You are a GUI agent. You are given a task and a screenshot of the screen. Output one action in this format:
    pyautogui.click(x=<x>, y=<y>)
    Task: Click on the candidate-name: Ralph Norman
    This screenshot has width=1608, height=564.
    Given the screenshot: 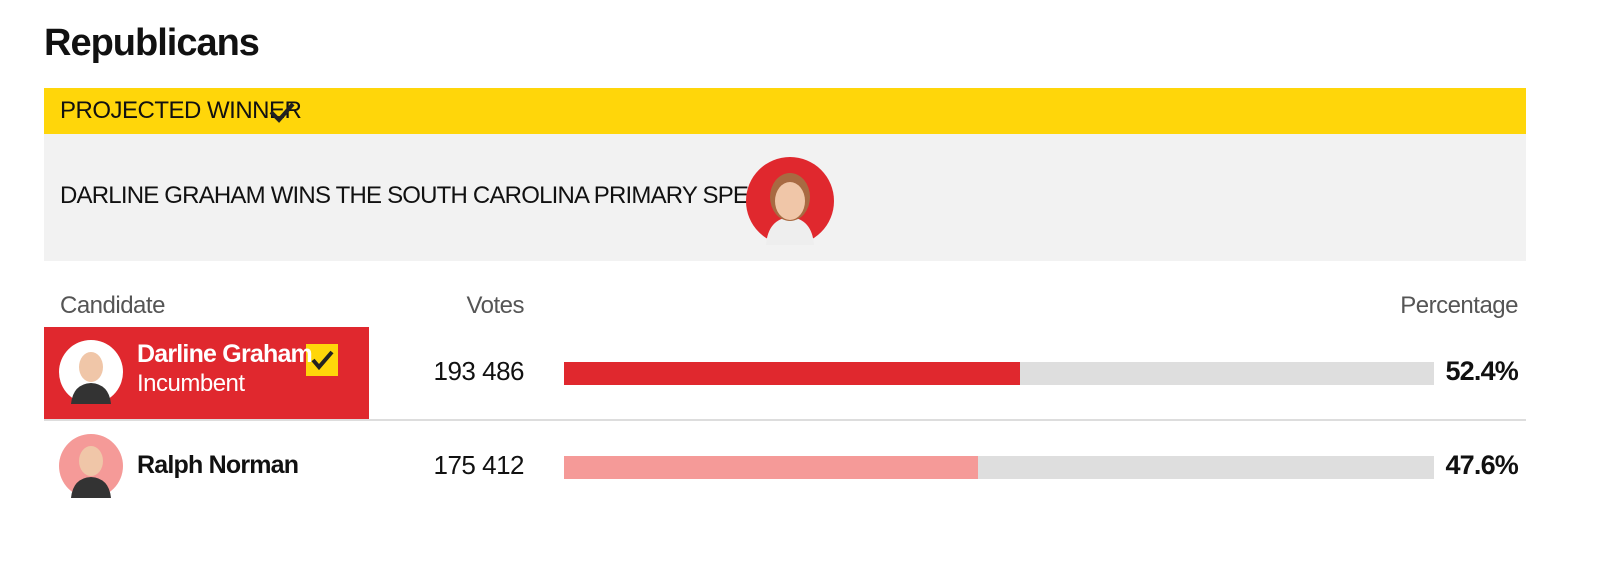 What is the action you would take?
    pyautogui.click(x=218, y=465)
    